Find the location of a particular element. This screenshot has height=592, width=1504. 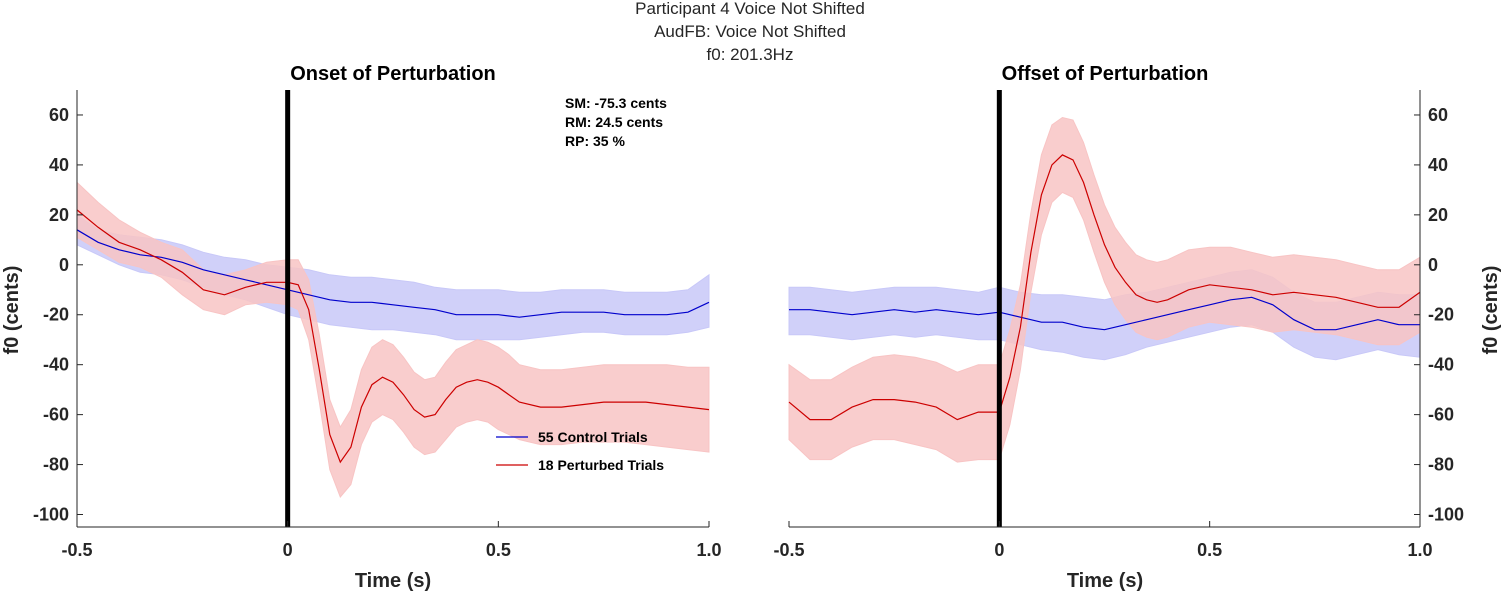

offset-y-tick-label: -100 is located at coordinates (1446, 515).